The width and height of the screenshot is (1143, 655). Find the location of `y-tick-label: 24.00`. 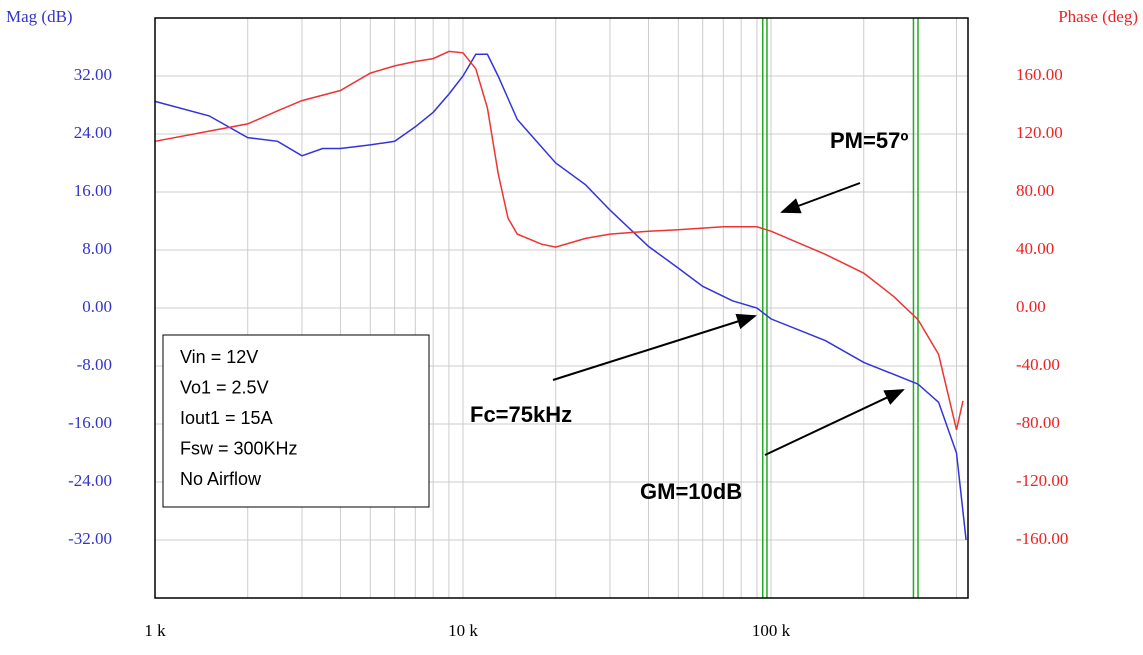

y-tick-label: 24.00 is located at coordinates (93, 132).